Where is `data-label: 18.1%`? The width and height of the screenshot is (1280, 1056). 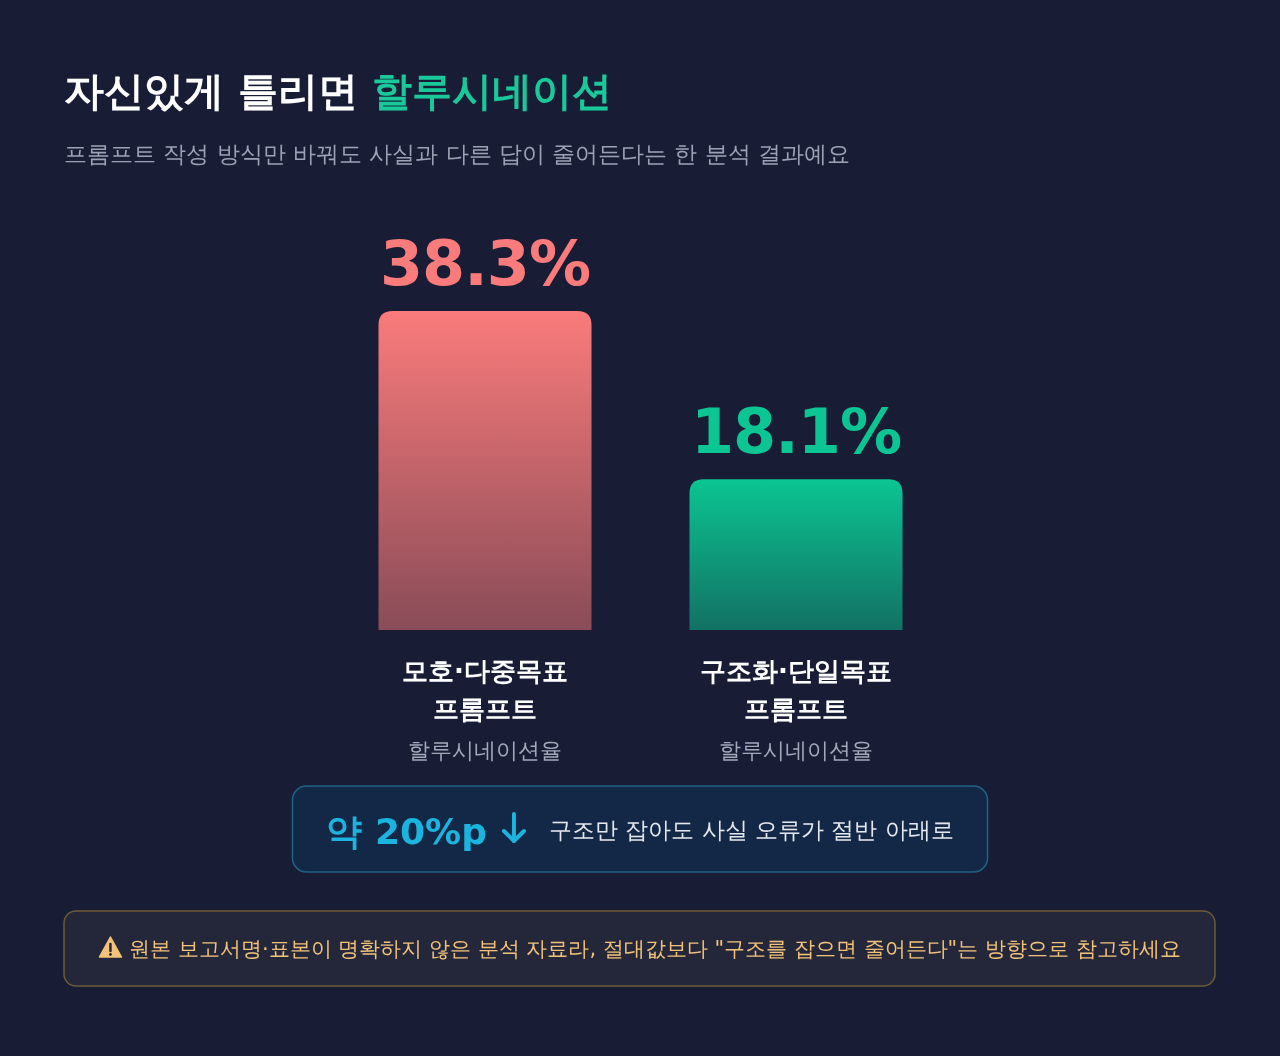 data-label: 18.1% is located at coordinates (796, 432).